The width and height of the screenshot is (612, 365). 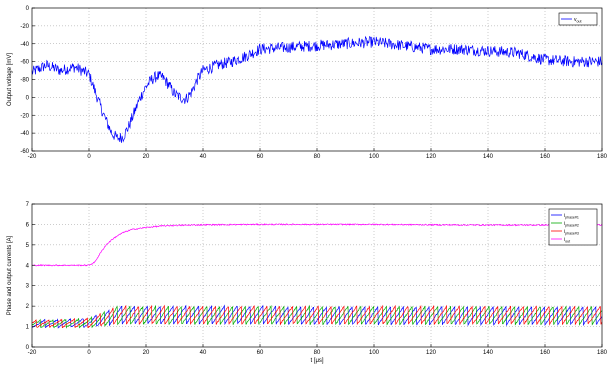 I want to click on legend-label: iout, so click(x=567, y=240).